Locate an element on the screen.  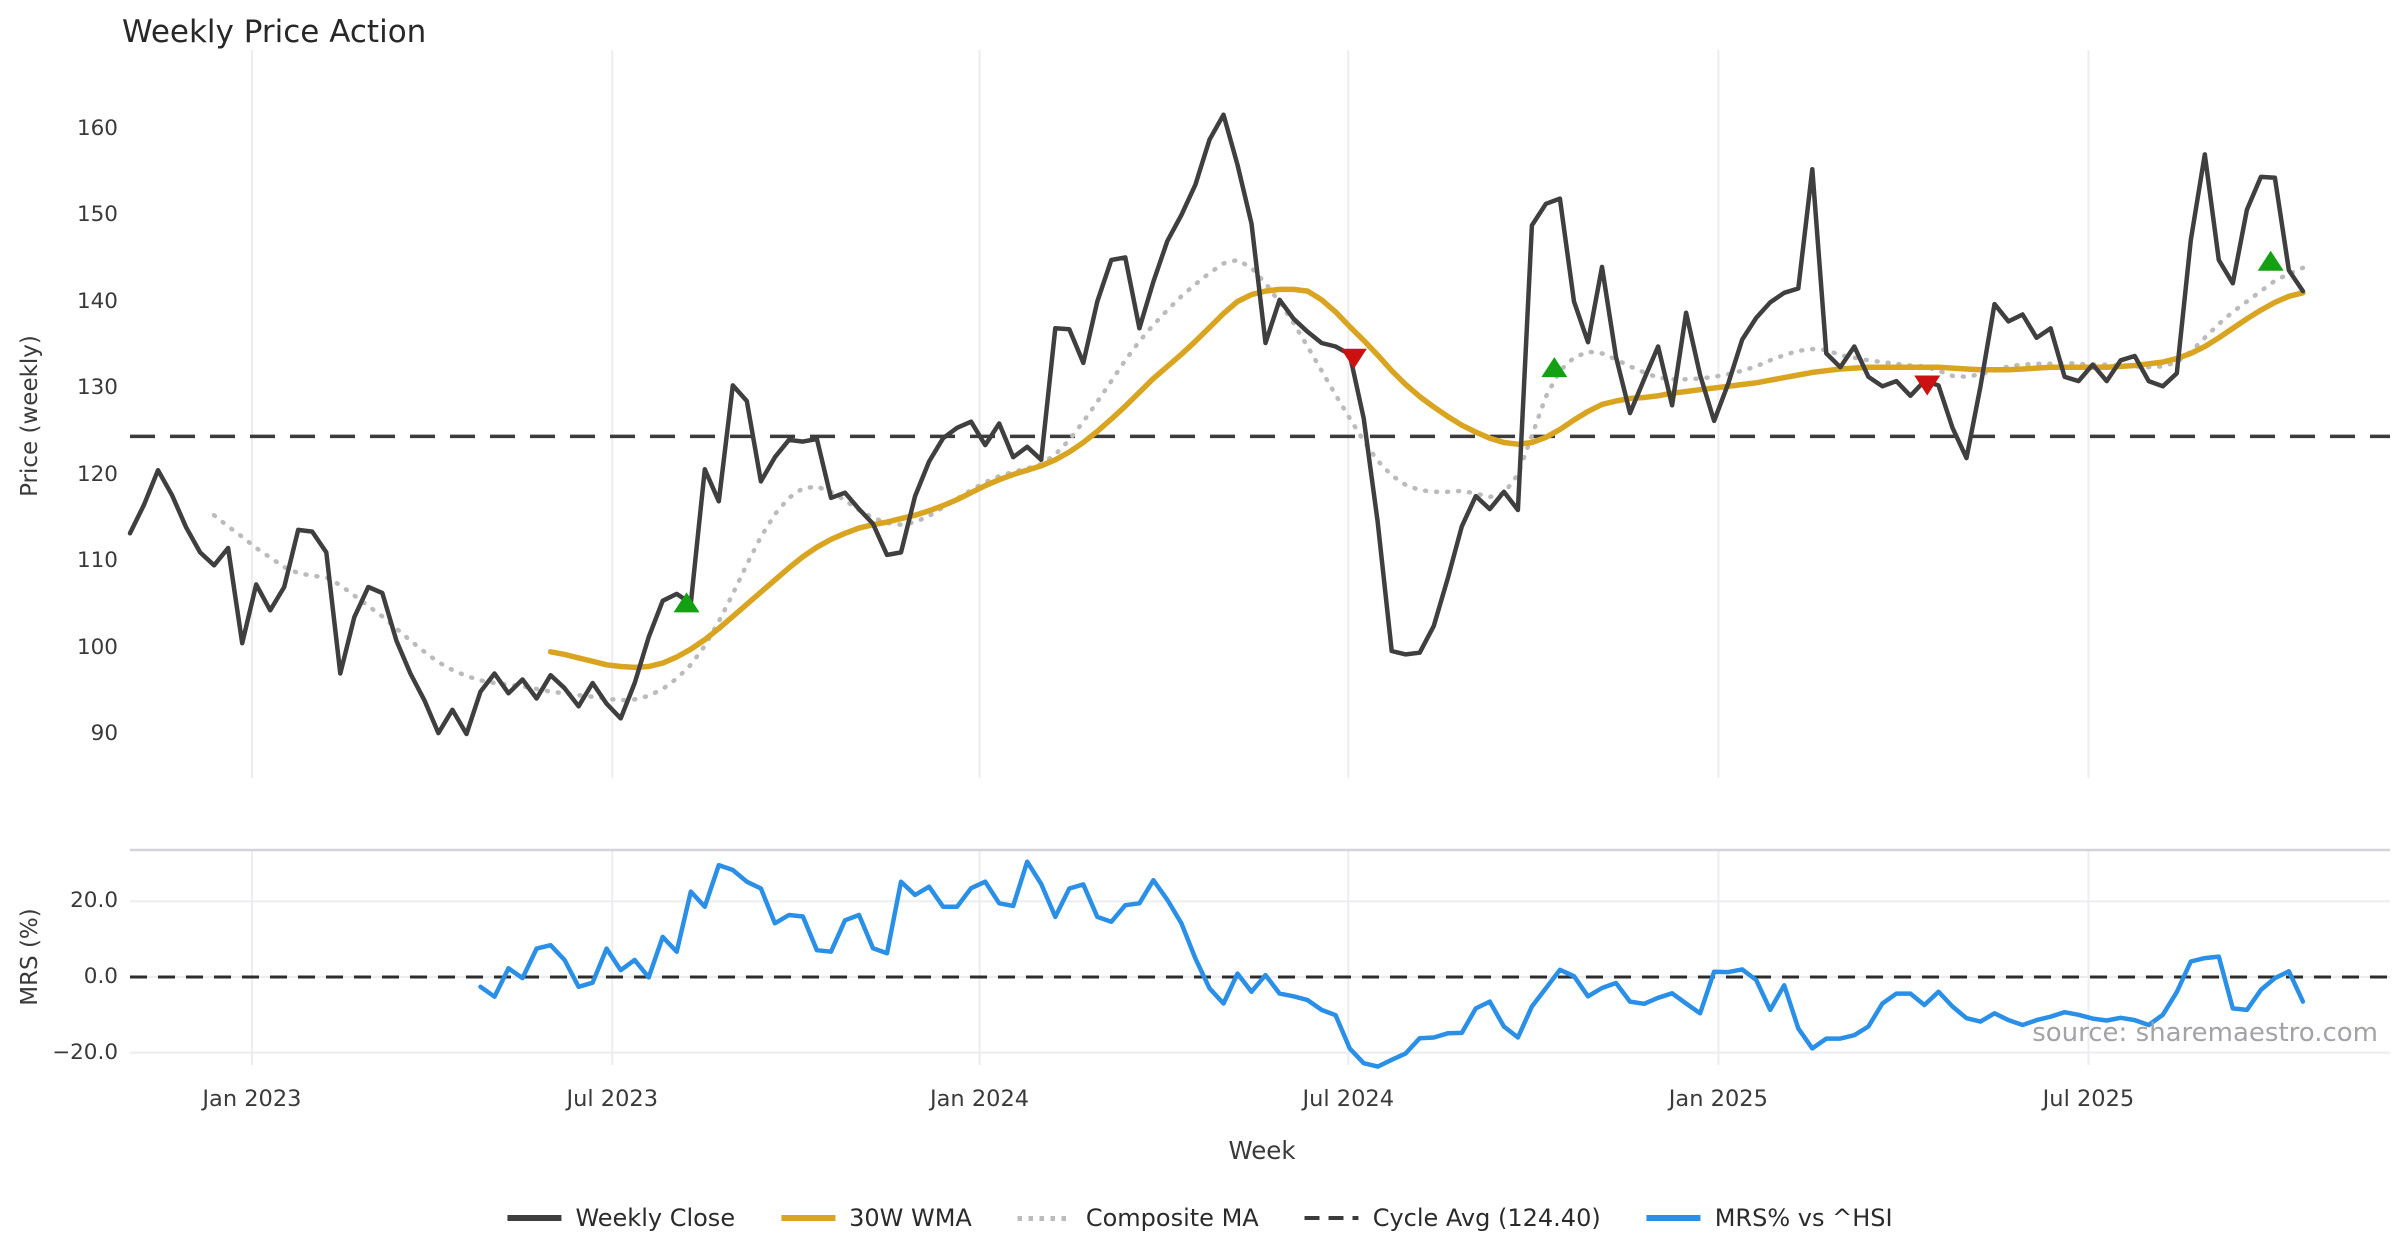
legend-item-weekly-close: Weekly Close is located at coordinates (621, 1218).